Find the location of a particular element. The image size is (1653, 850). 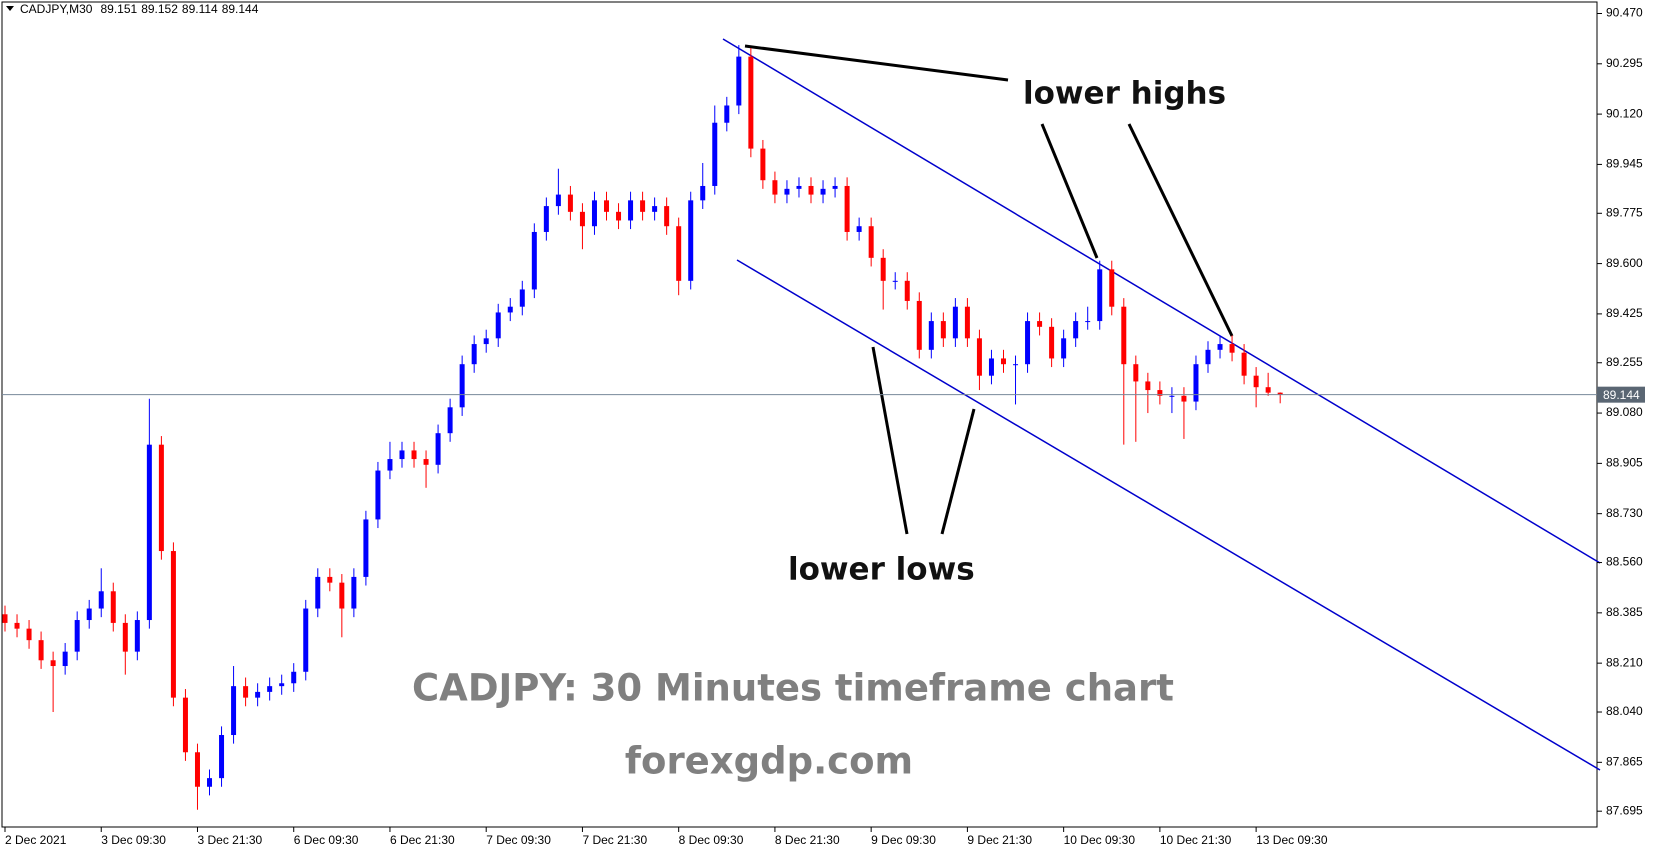

price-label: 89.144 is located at coordinates (1621, 395).